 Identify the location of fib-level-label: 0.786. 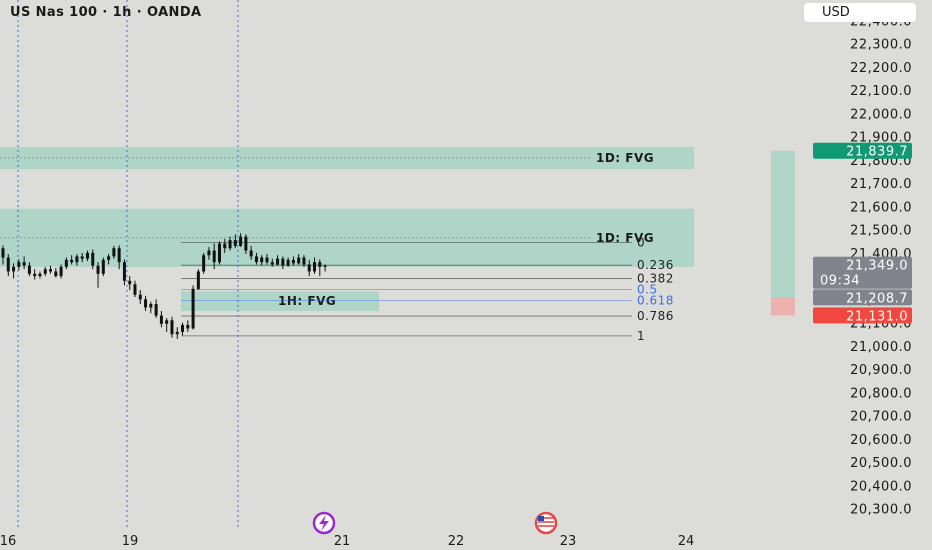
(655, 316).